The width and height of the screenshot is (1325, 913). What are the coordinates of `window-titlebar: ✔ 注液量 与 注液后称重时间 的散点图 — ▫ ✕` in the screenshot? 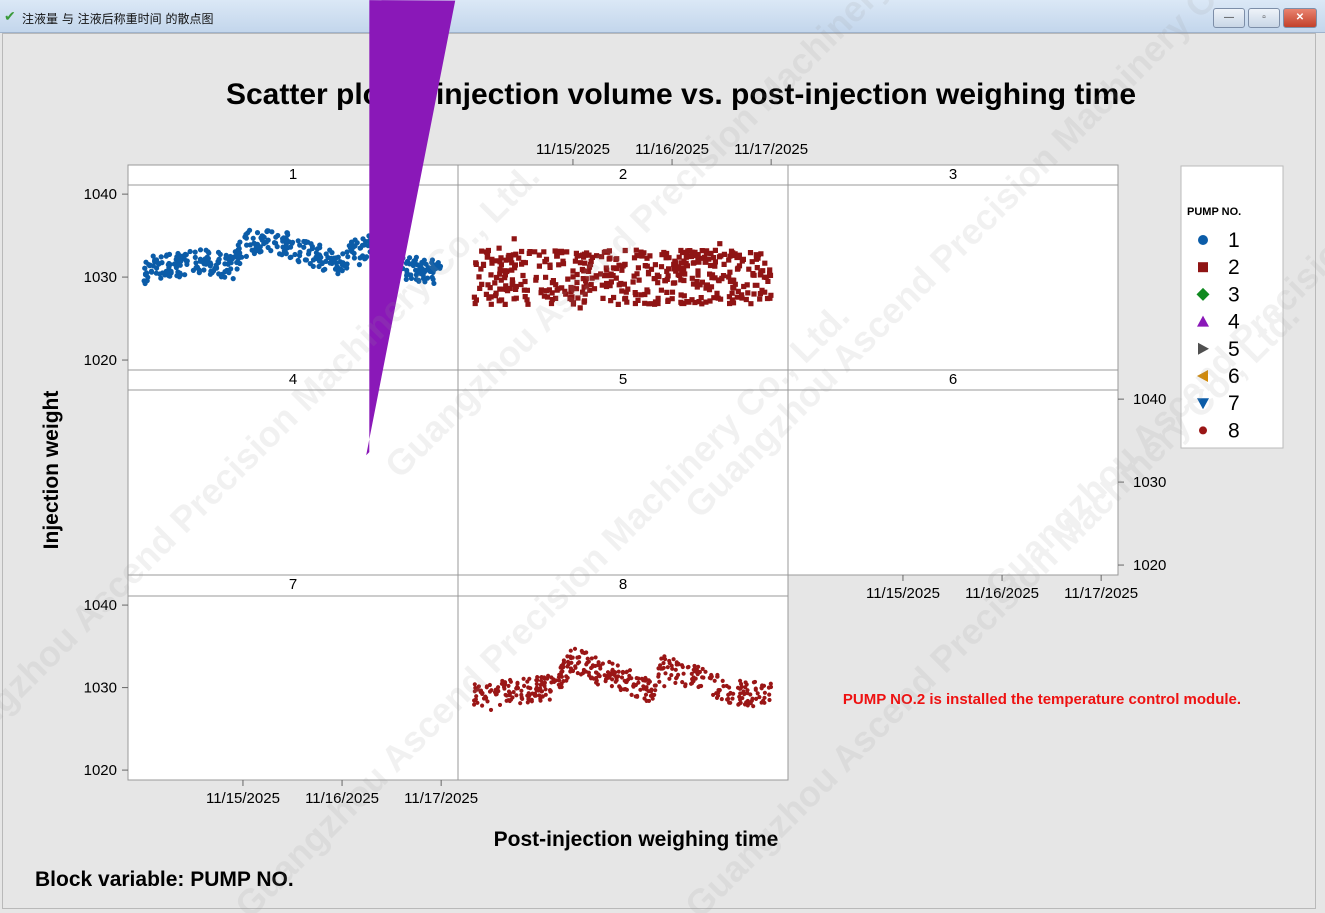 It's located at (662, 16).